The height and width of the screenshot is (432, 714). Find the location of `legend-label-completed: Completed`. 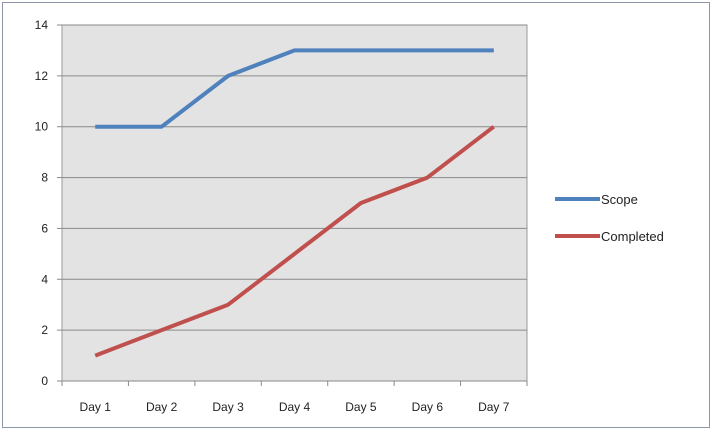

legend-label-completed: Completed is located at coordinates (632, 236).